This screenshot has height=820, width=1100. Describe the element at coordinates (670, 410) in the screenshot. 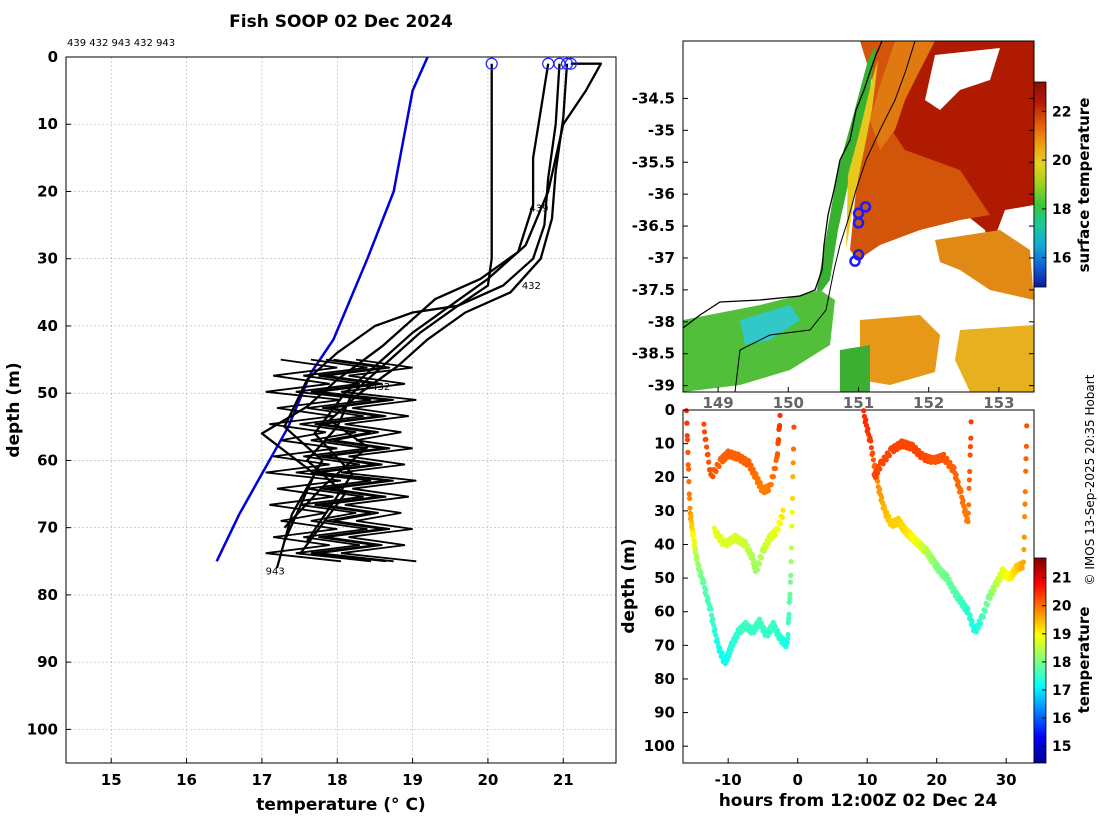

I see `depth-tick-label: 0` at that location.